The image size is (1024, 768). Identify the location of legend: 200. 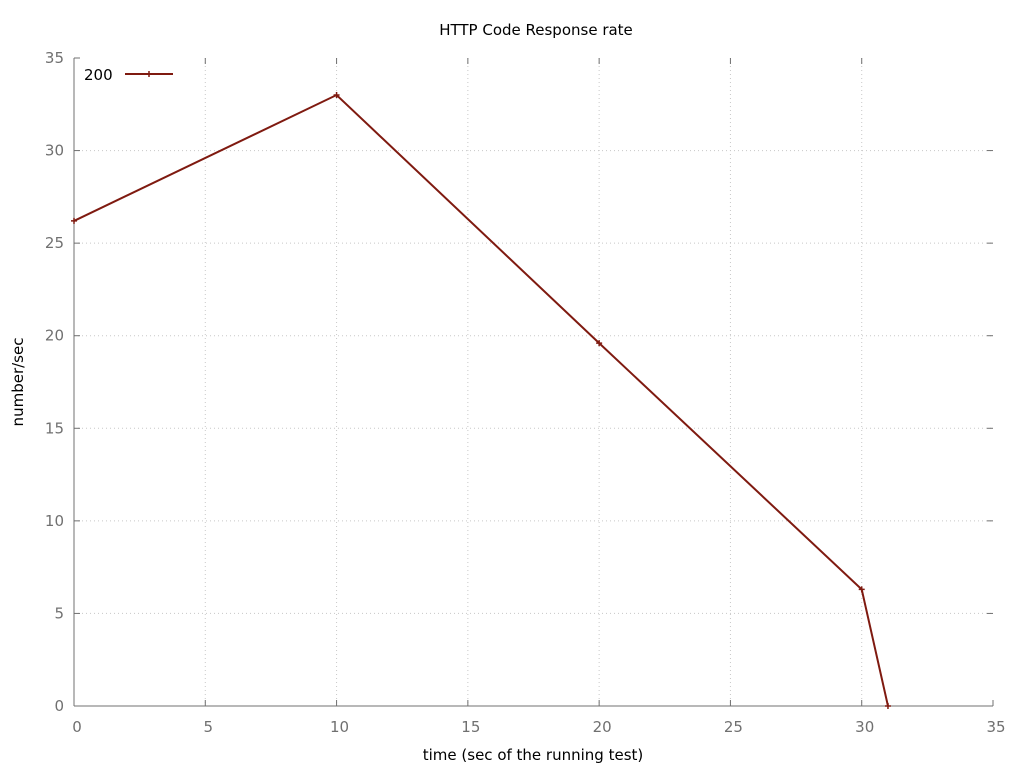
(128, 75).